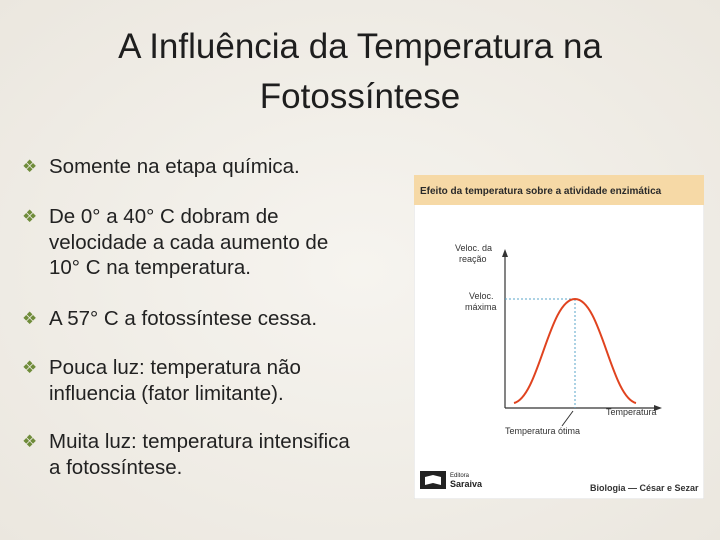 This screenshot has width=720, height=540. What do you see at coordinates (174, 166) in the screenshot?
I see `bullet-text: Somente na etapa química.` at bounding box center [174, 166].